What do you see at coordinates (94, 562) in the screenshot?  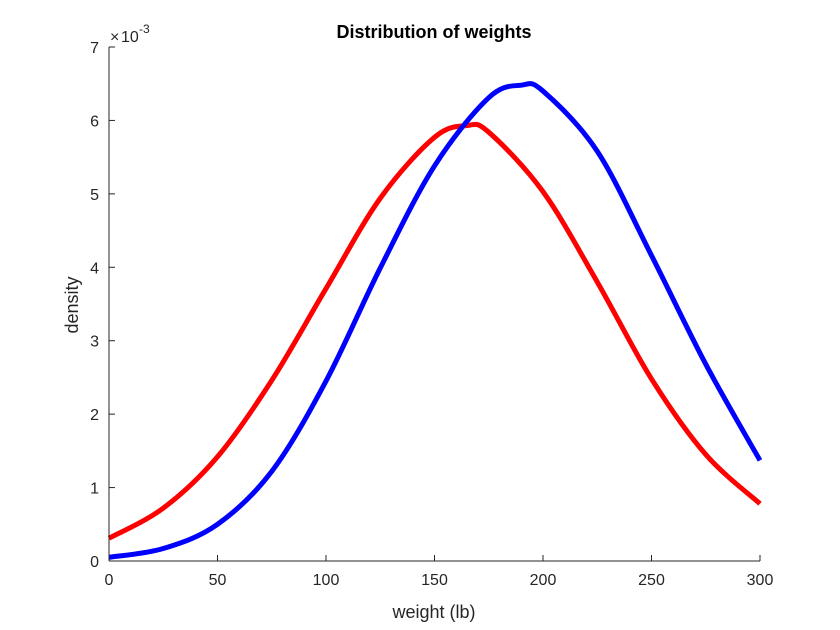 I see `y-tick-label: 0` at bounding box center [94, 562].